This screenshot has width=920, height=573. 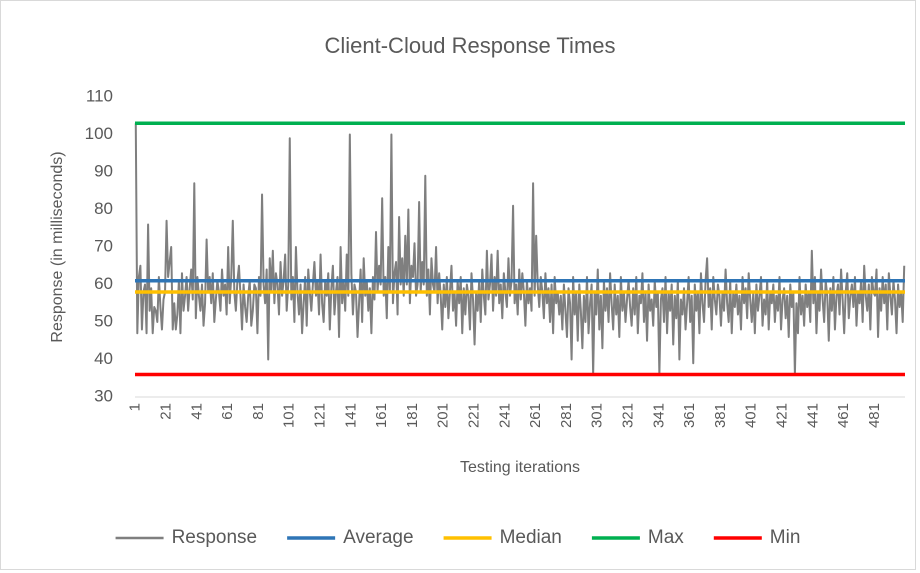 I want to click on x-tick-label: 241, so click(x=504, y=415).